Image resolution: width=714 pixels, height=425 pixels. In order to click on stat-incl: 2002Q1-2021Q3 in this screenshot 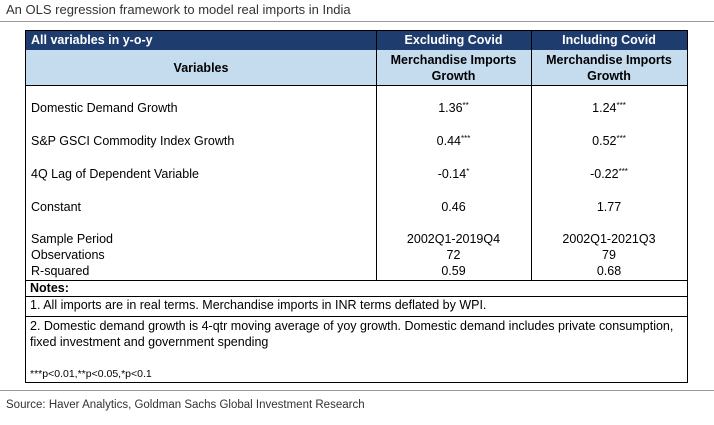, I will do `click(609, 239)`.